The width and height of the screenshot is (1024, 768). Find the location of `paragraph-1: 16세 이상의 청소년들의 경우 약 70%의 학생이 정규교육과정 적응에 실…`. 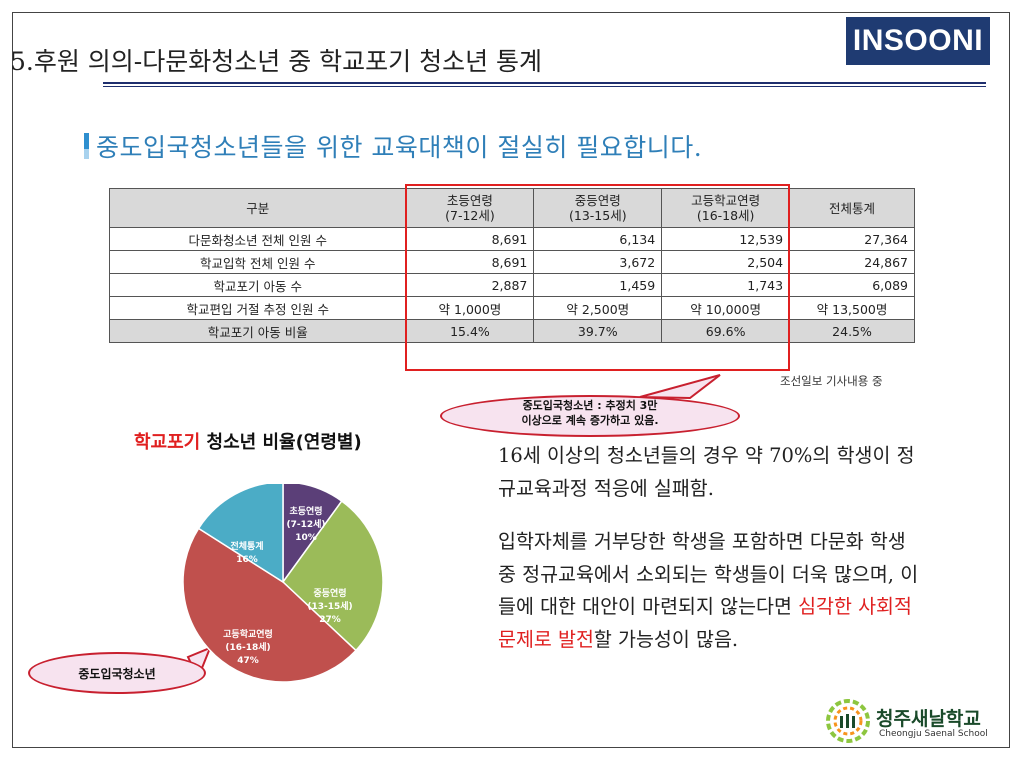

paragraph-1: 16세 이상의 청소년들의 경우 약 70%의 학생이 정규교육과정 적응에 실… is located at coordinates (706, 472).